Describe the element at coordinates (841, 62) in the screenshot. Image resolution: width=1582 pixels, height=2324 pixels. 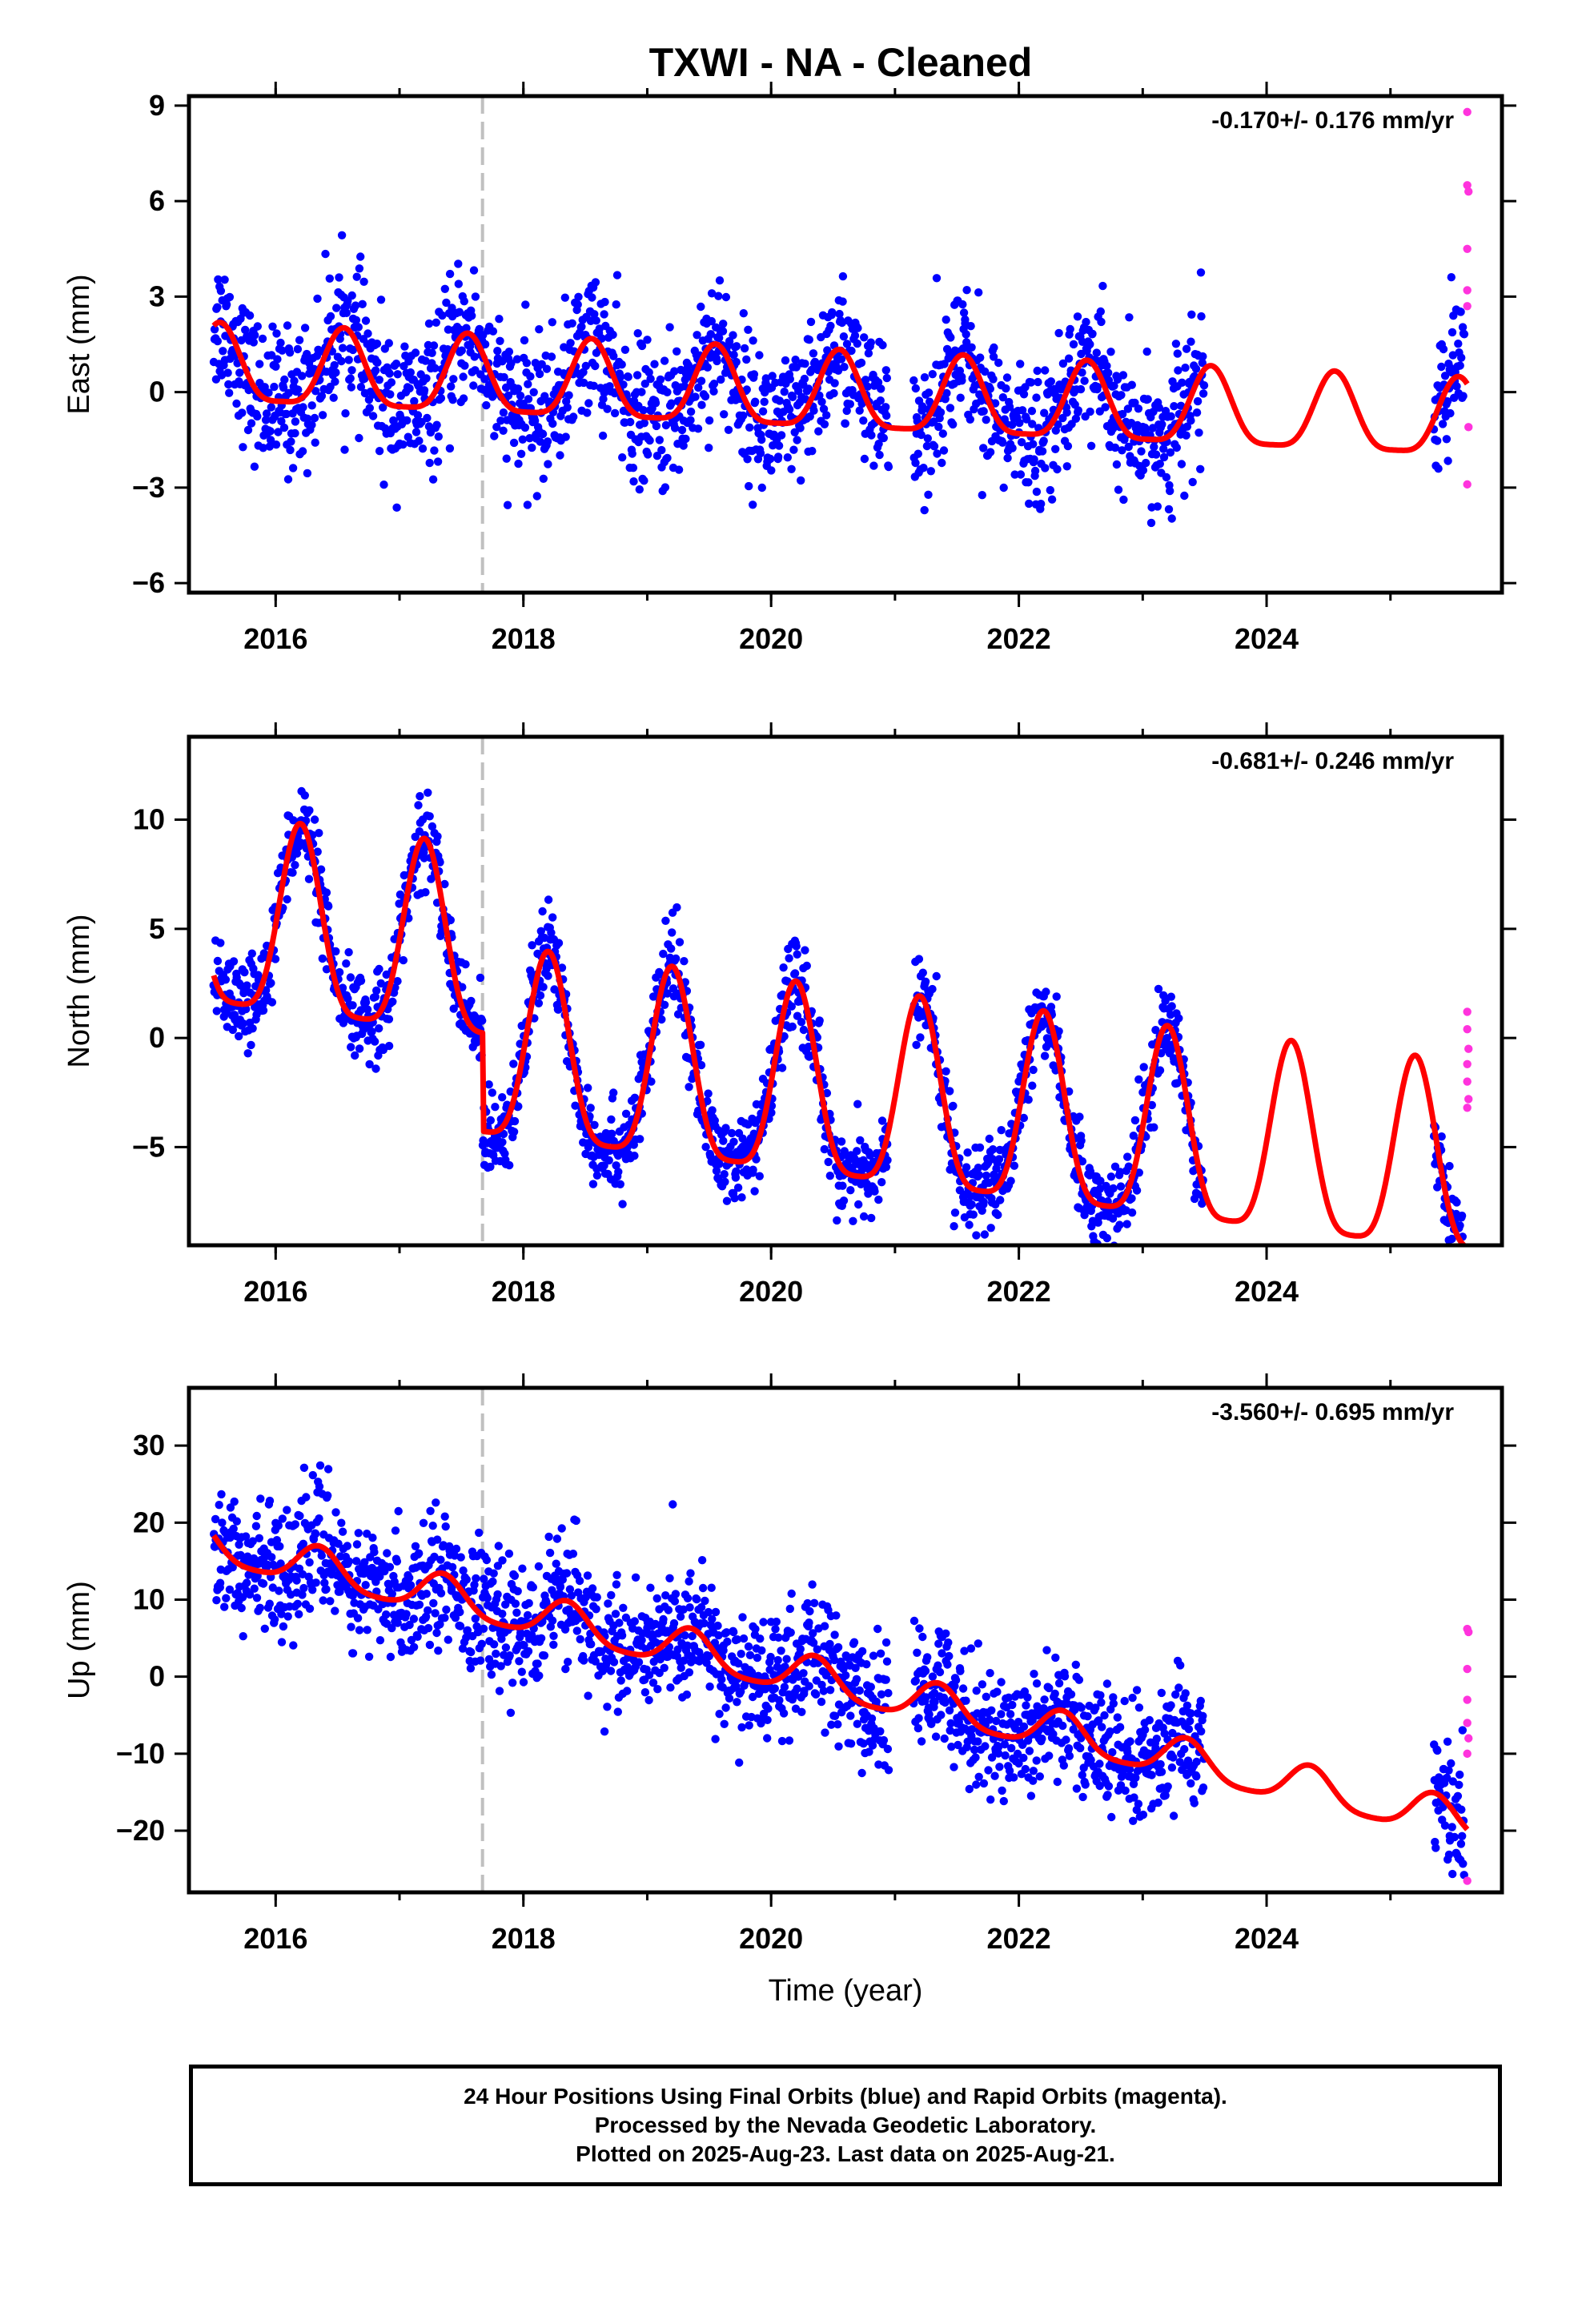
I see `page-title: TXWI - NA - Cleaned` at that location.